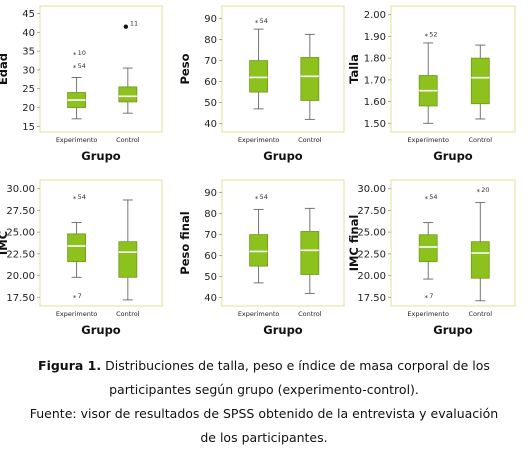 The width and height of the screenshot is (528, 450). What do you see at coordinates (375, 59) in the screenshot?
I see `y-tick-label: 1.80` at bounding box center [375, 59].